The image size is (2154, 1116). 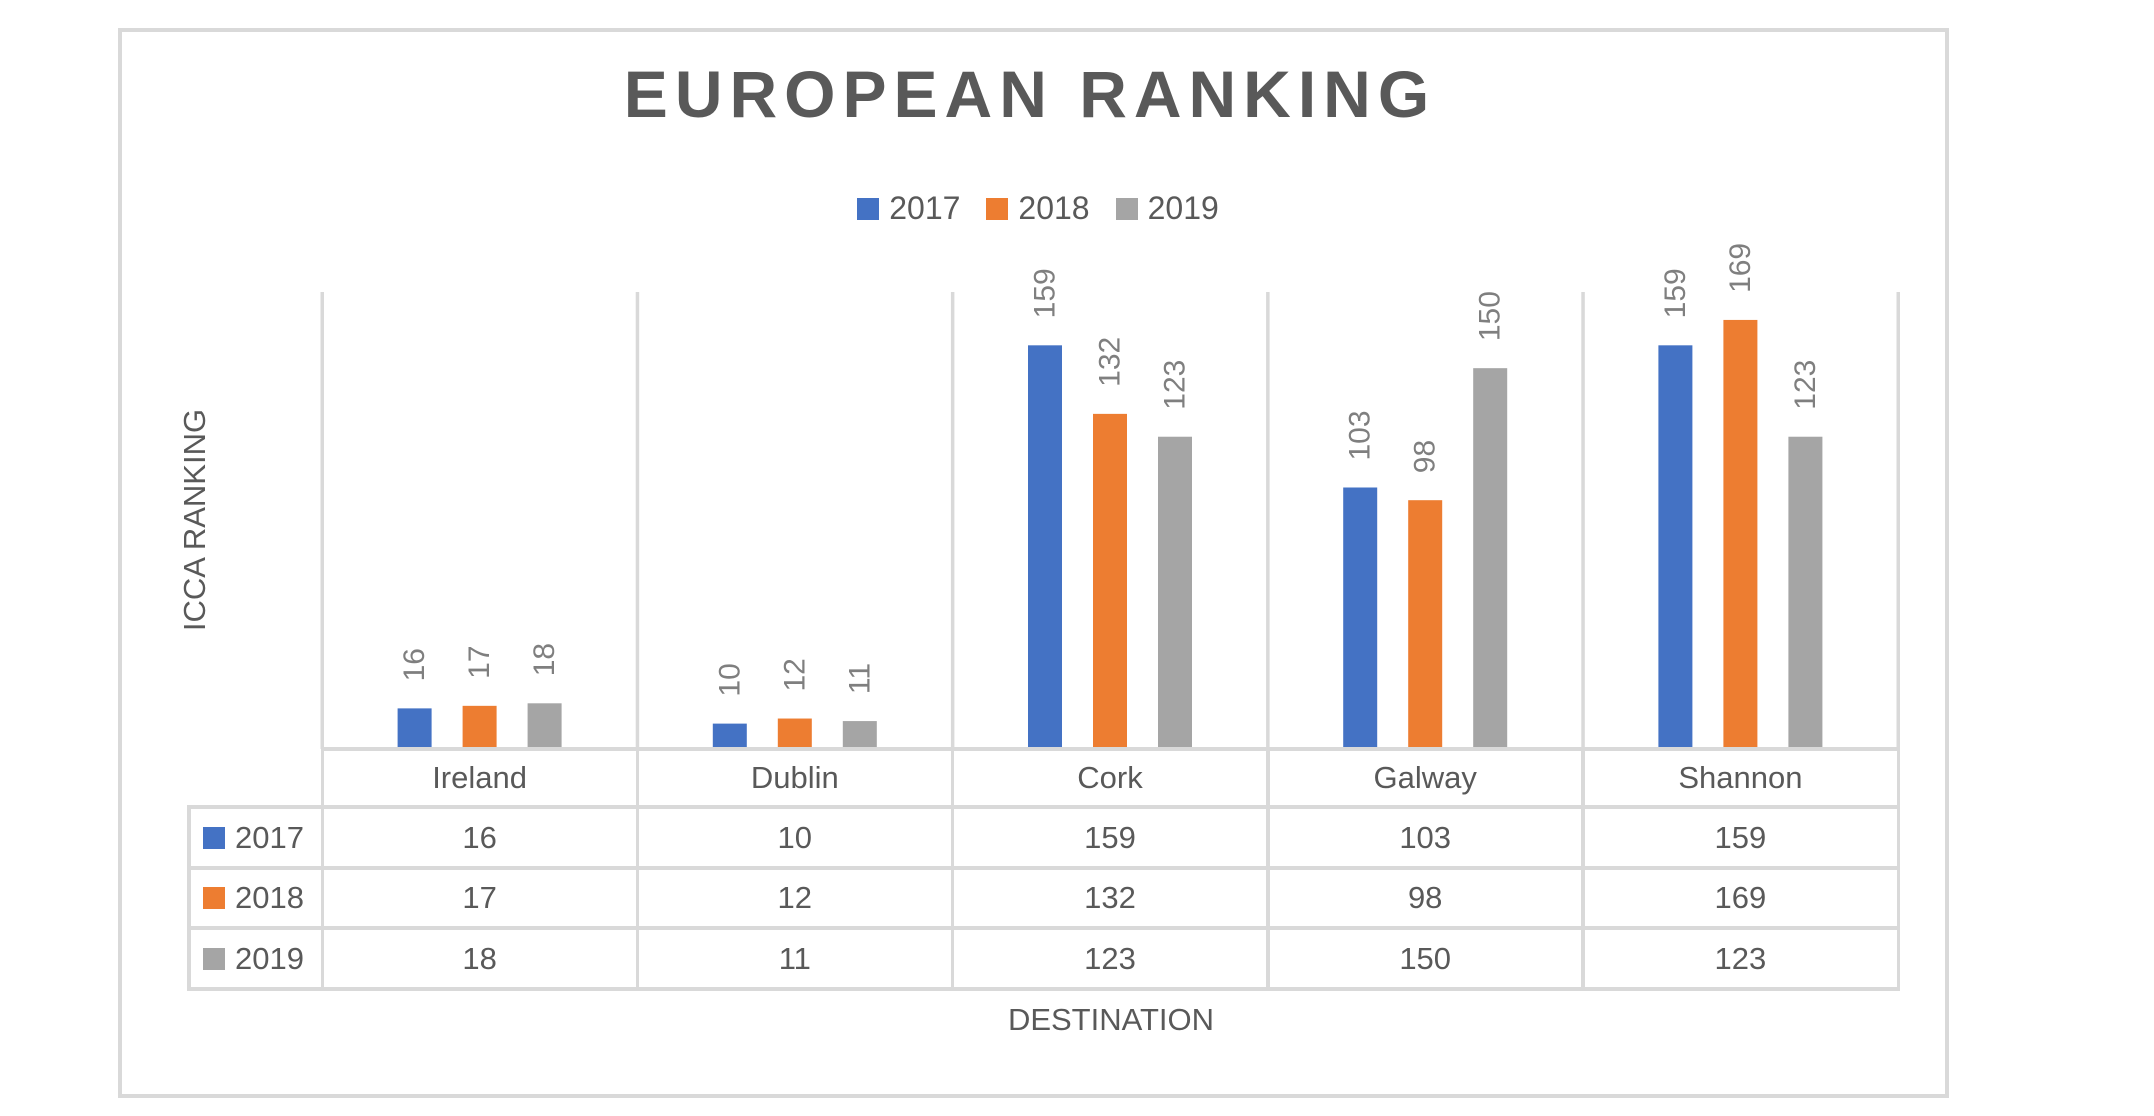 What do you see at coordinates (1490, 558) in the screenshot?
I see `bar-2019-galway` at bounding box center [1490, 558].